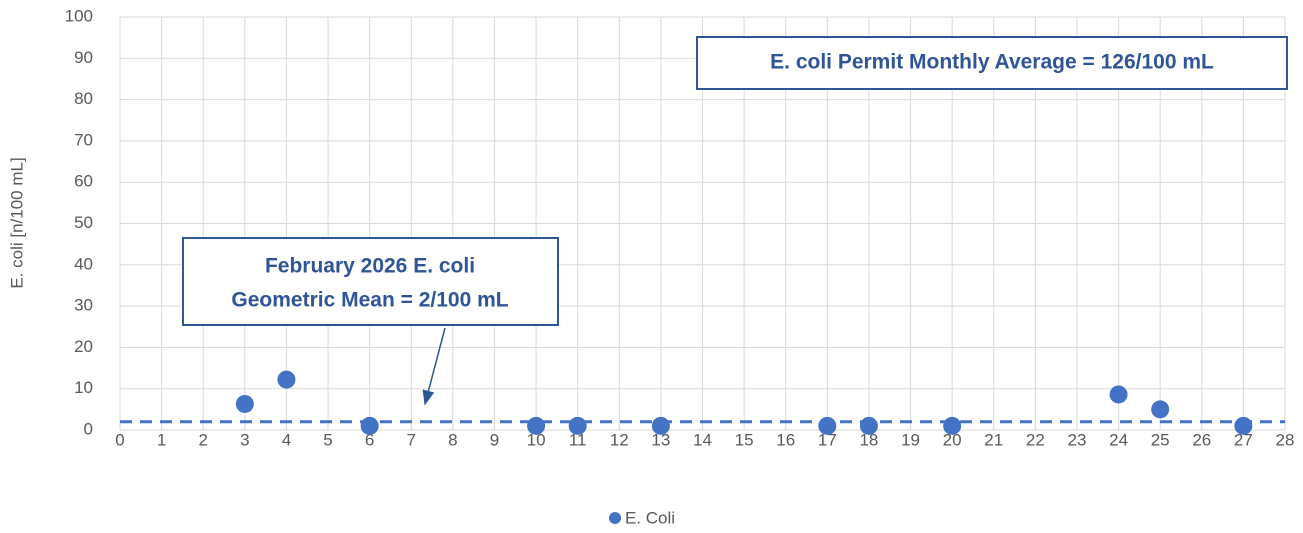 This screenshot has width=1303, height=533. I want to click on y-tick-label: 50, so click(83, 222).